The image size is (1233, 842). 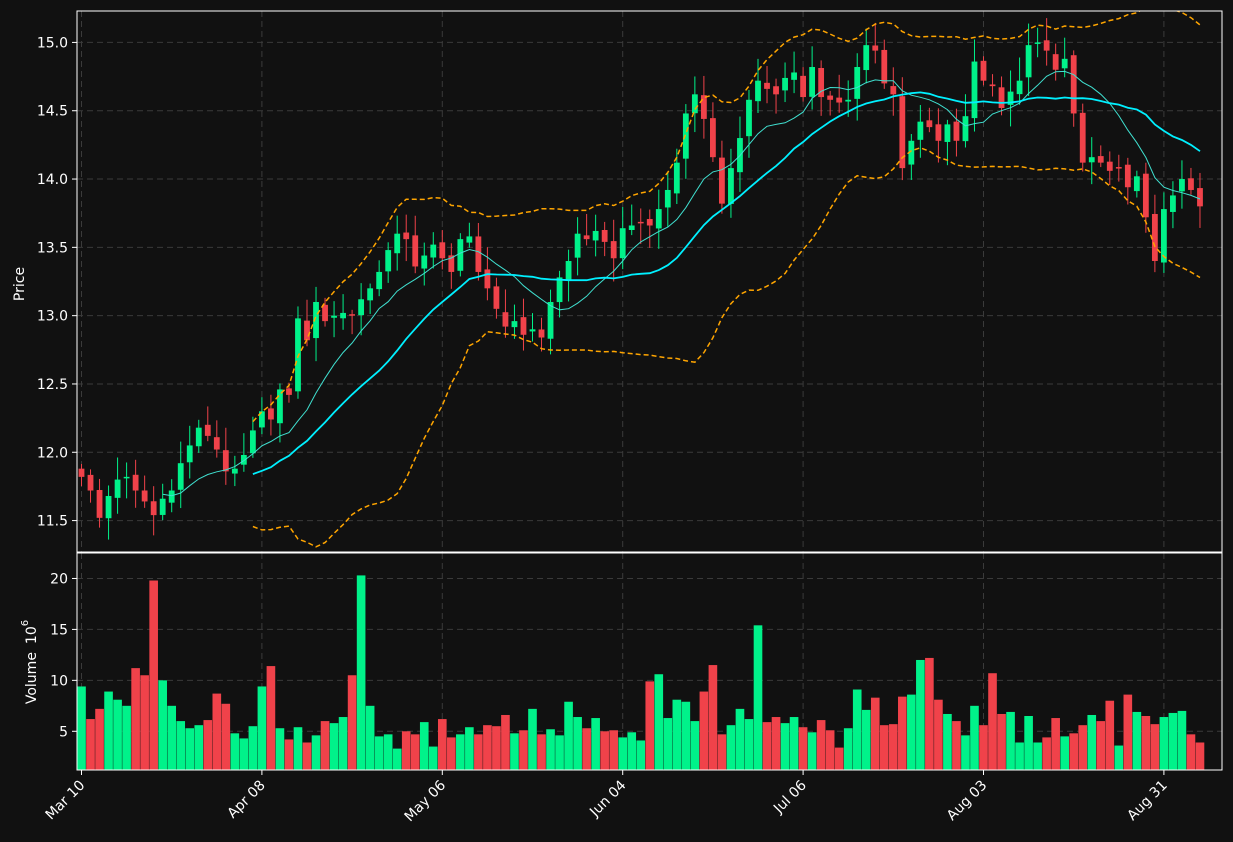 What do you see at coordinates (59, 630) in the screenshot?
I see `volume-tick-label: 15` at bounding box center [59, 630].